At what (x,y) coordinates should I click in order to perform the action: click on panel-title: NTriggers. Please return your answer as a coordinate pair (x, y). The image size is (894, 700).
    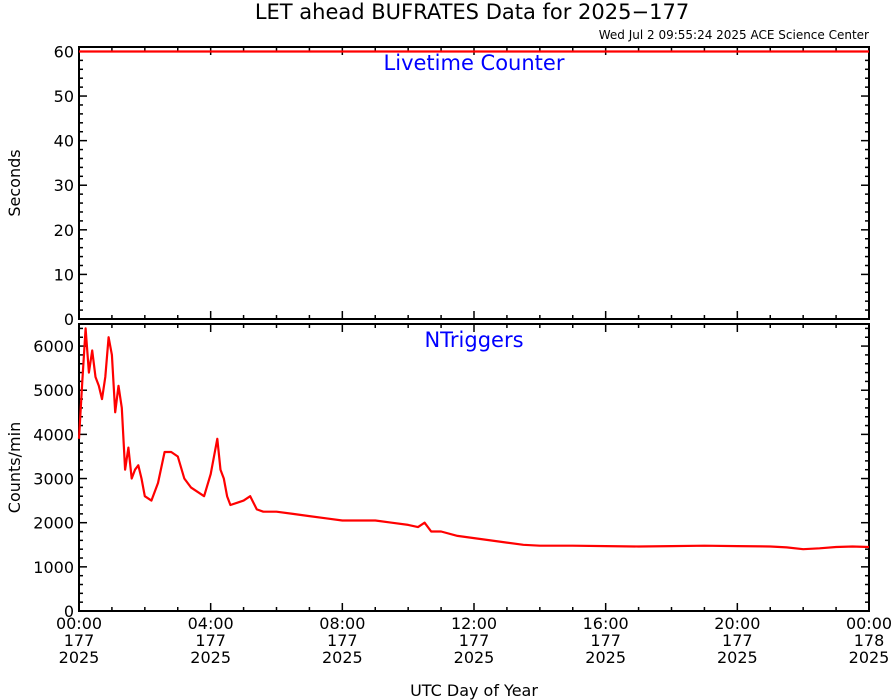
    Looking at the image, I should click on (473, 340).